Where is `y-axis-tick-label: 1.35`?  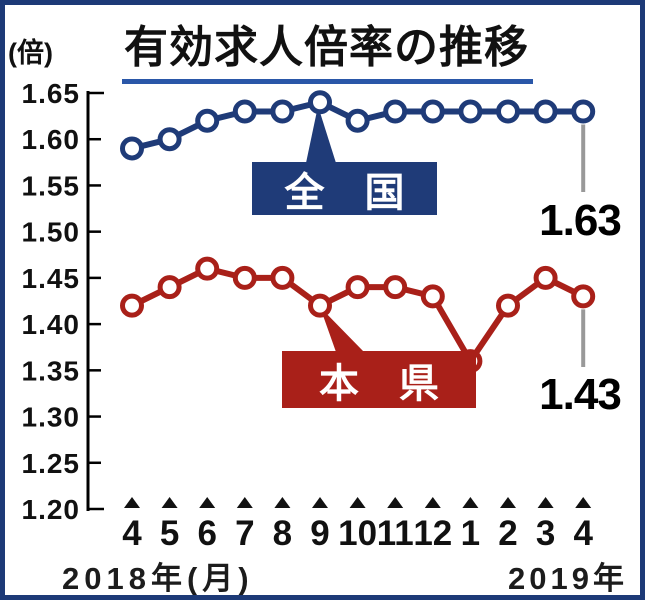 y-axis-tick-label: 1.35 is located at coordinates (51, 370).